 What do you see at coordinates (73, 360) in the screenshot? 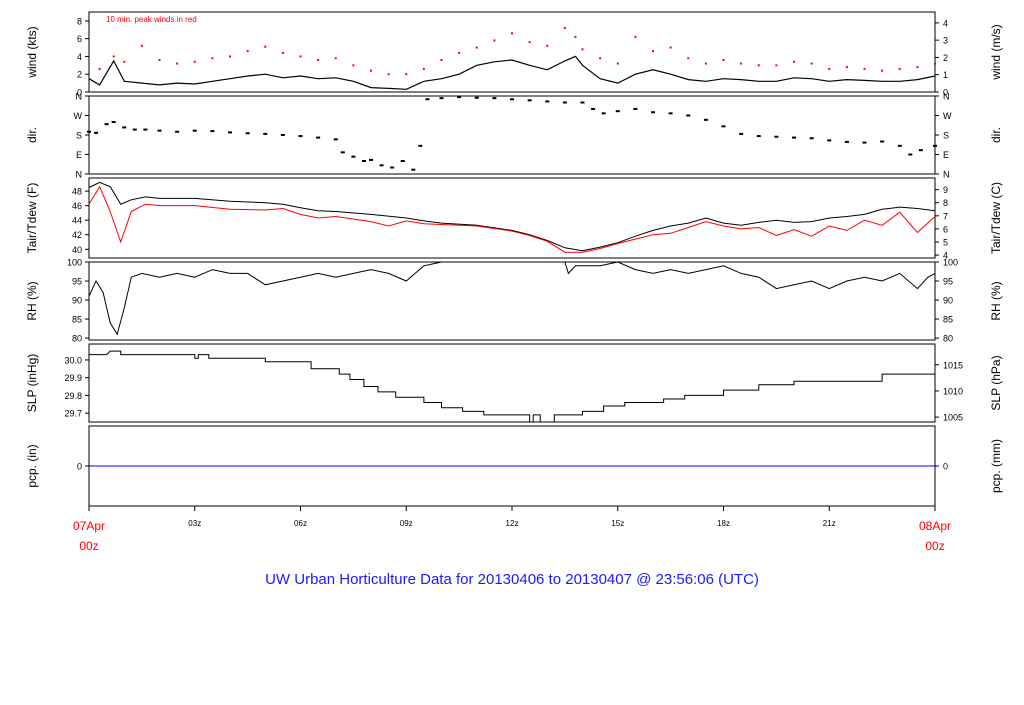
I see `slp-ytick-label-left: 30.0` at bounding box center [73, 360].